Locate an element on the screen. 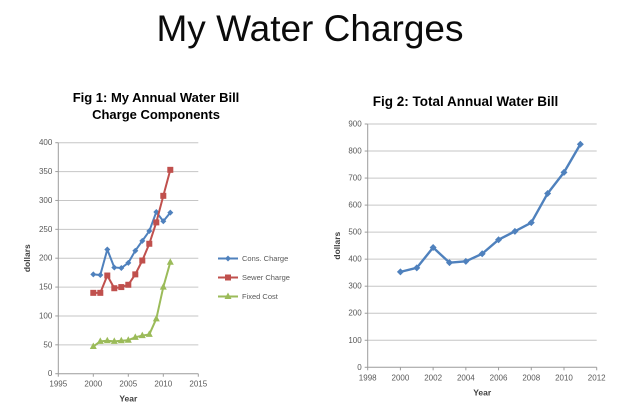 The height and width of the screenshot is (414, 620). series-line is located at coordinates (491, 208).